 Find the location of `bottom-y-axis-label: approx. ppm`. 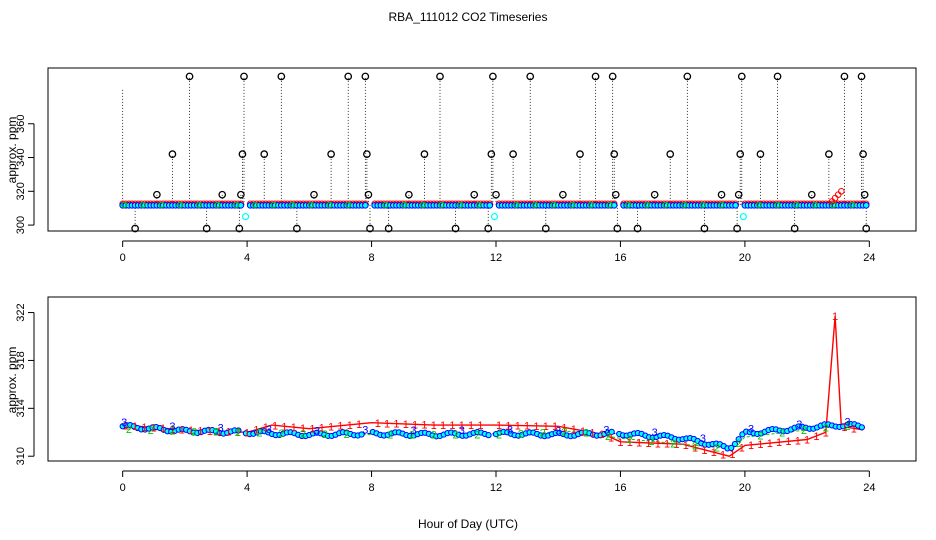

bottom-y-axis-label: approx. ppm is located at coordinates (12, 380).